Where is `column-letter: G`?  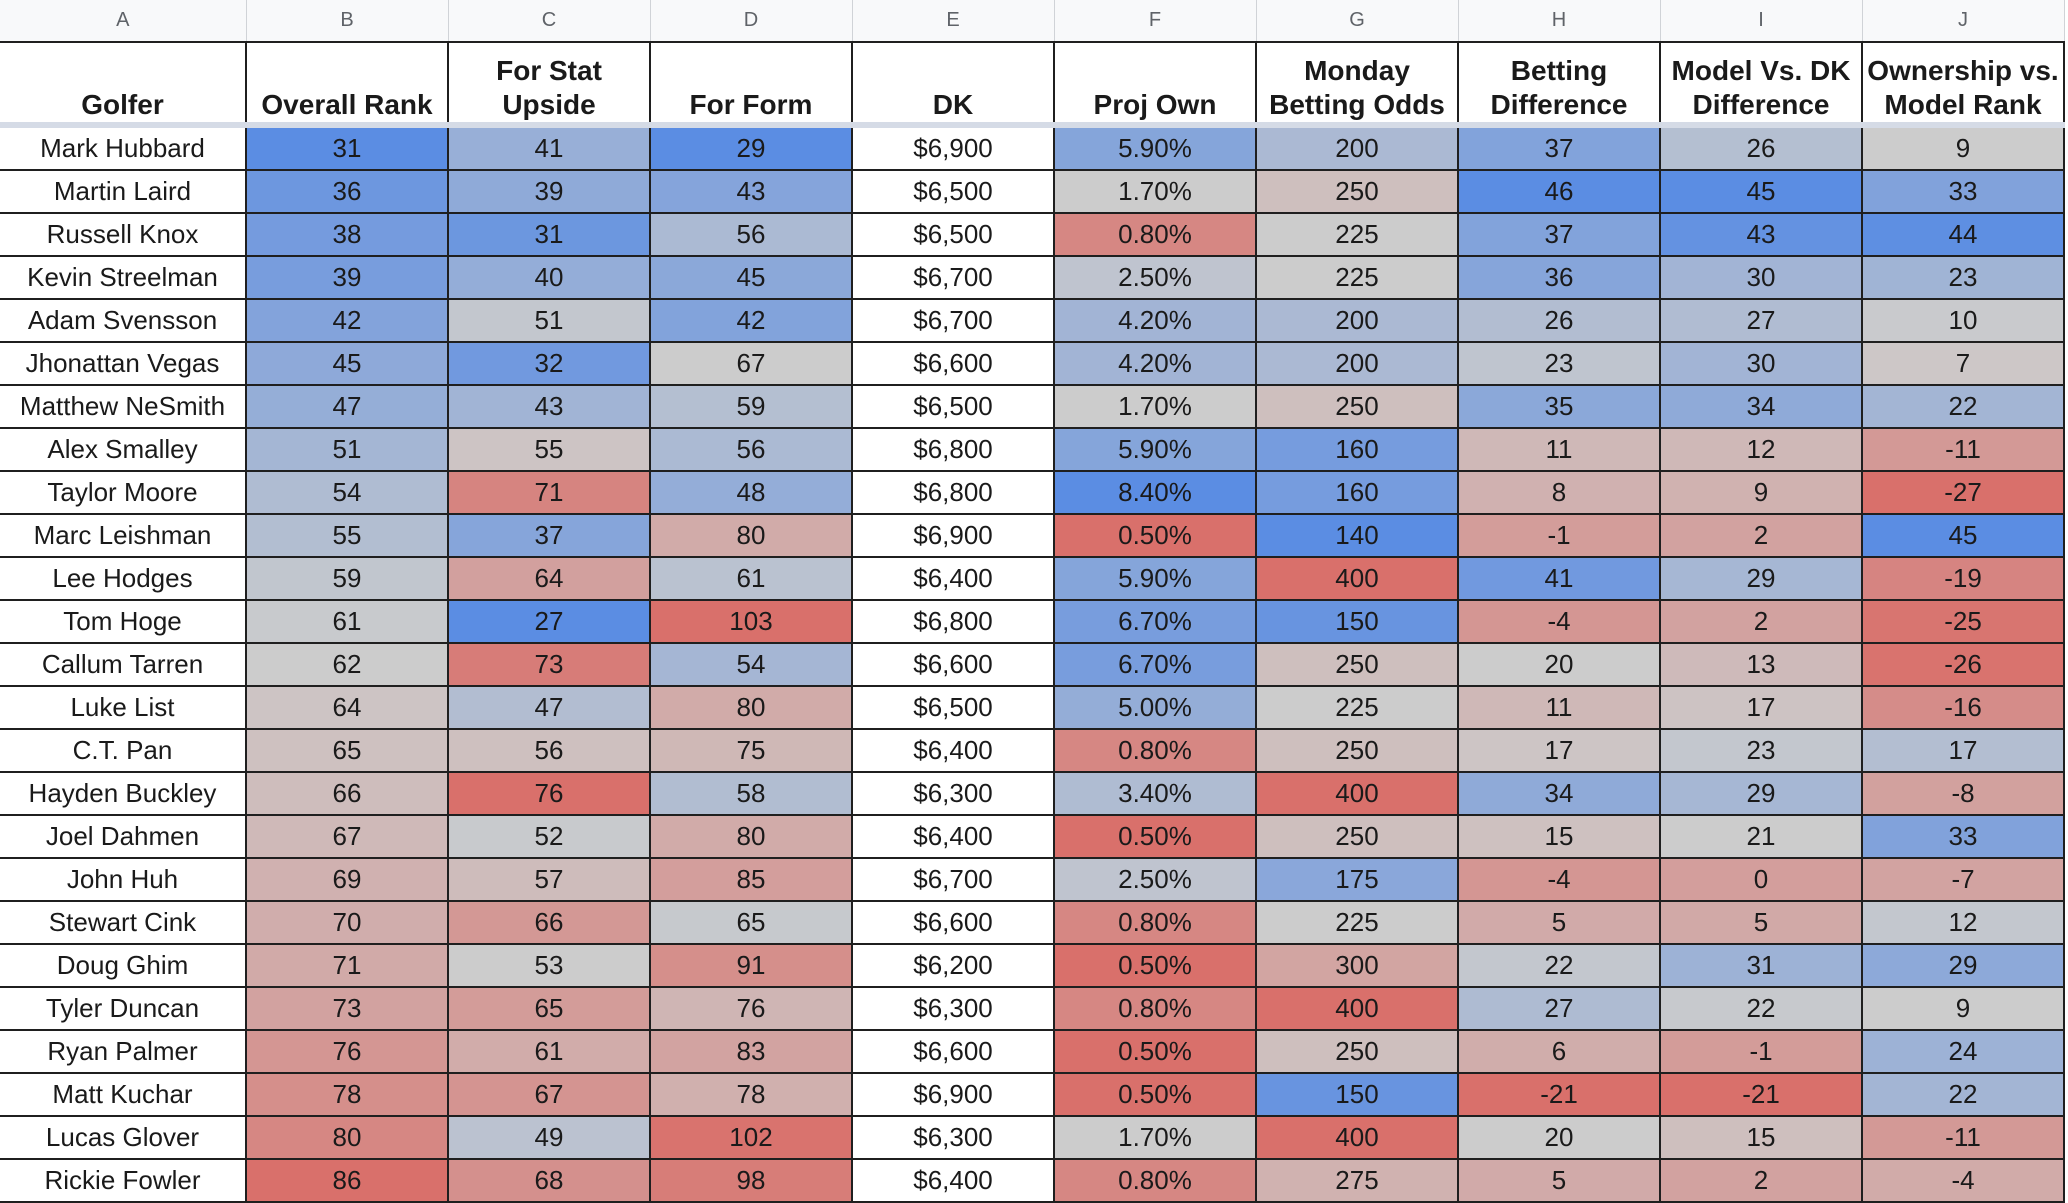 column-letter: G is located at coordinates (1357, 21).